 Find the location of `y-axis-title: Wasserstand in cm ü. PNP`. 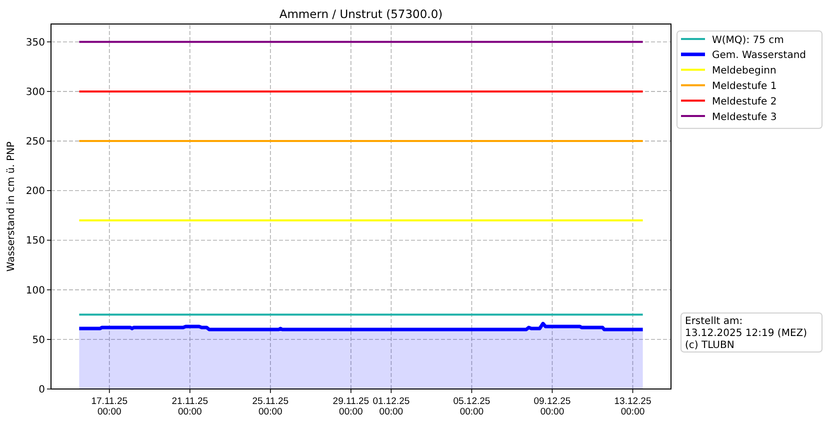

y-axis-title: Wasserstand in cm ü. PNP is located at coordinates (11, 206).